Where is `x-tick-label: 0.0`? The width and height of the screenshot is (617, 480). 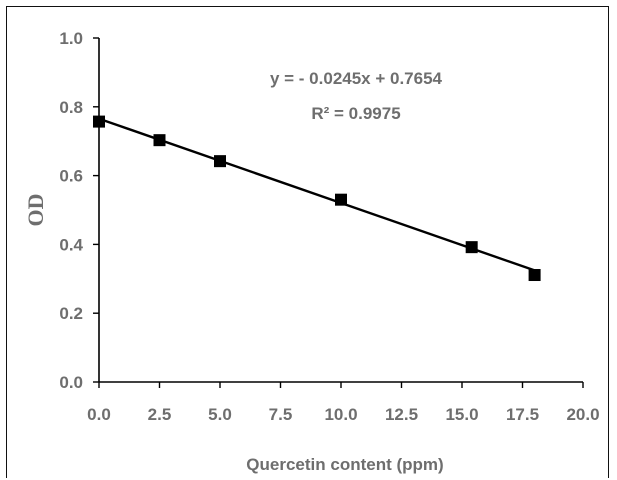
x-tick-label: 0.0 is located at coordinates (99, 414).